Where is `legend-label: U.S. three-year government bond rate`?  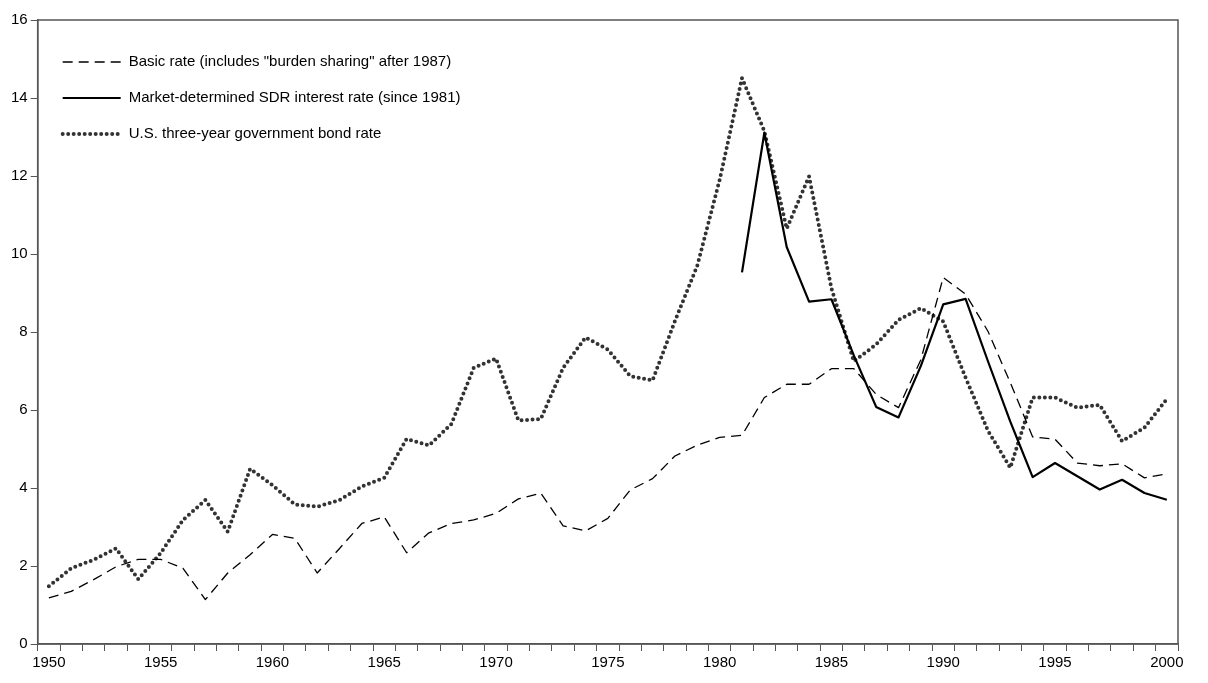 legend-label: U.S. three-year government bond rate is located at coordinates (255, 133).